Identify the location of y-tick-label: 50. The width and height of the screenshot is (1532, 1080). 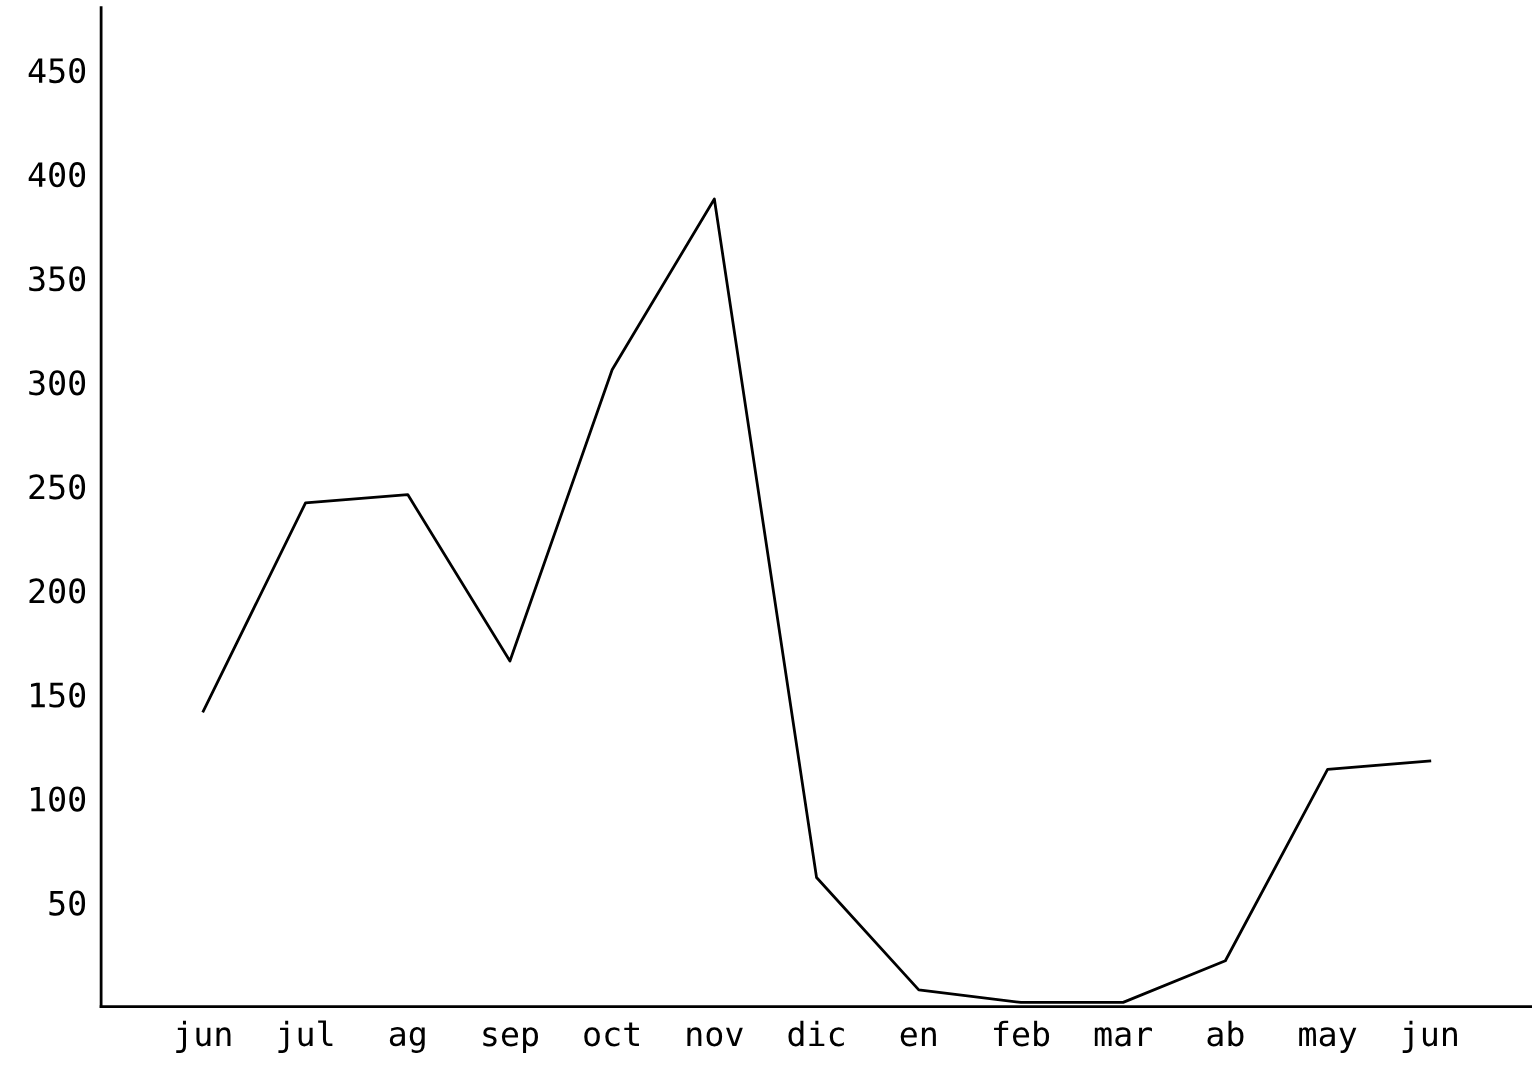
(67, 903).